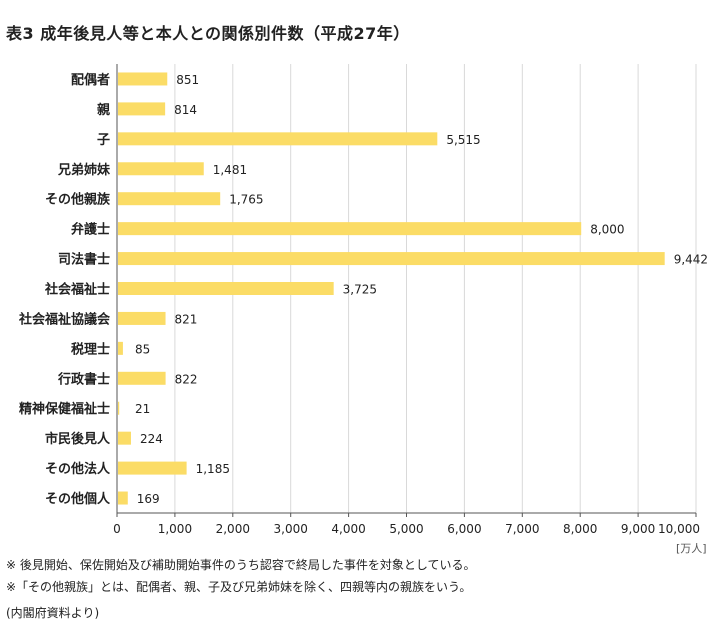  I want to click on value-label: 224, so click(151, 439).